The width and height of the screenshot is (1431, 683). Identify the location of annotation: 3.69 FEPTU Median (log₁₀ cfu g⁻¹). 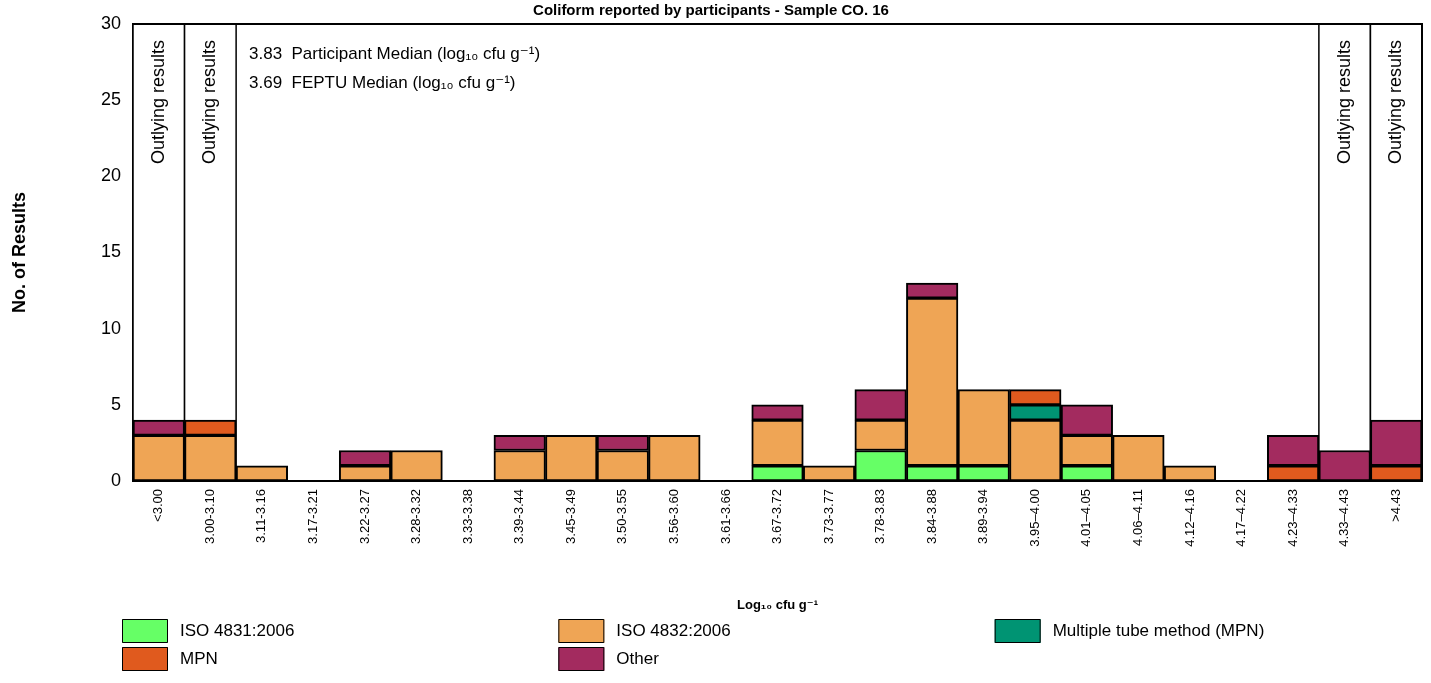
(382, 82).